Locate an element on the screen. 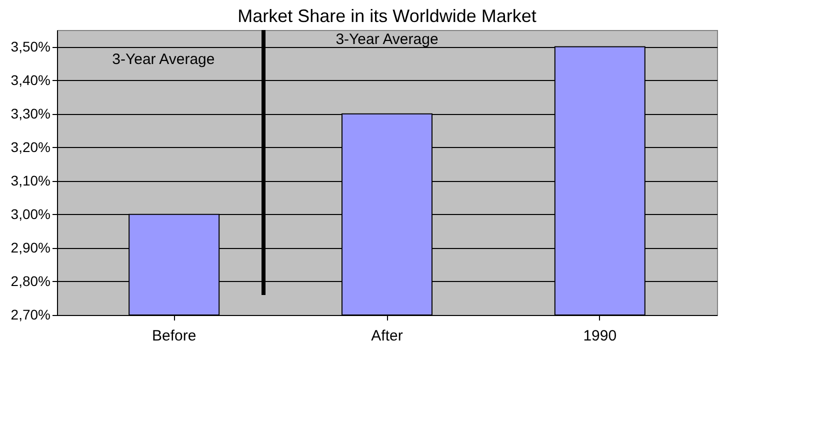  y-tick-label: 2,70% is located at coordinates (30, 314).